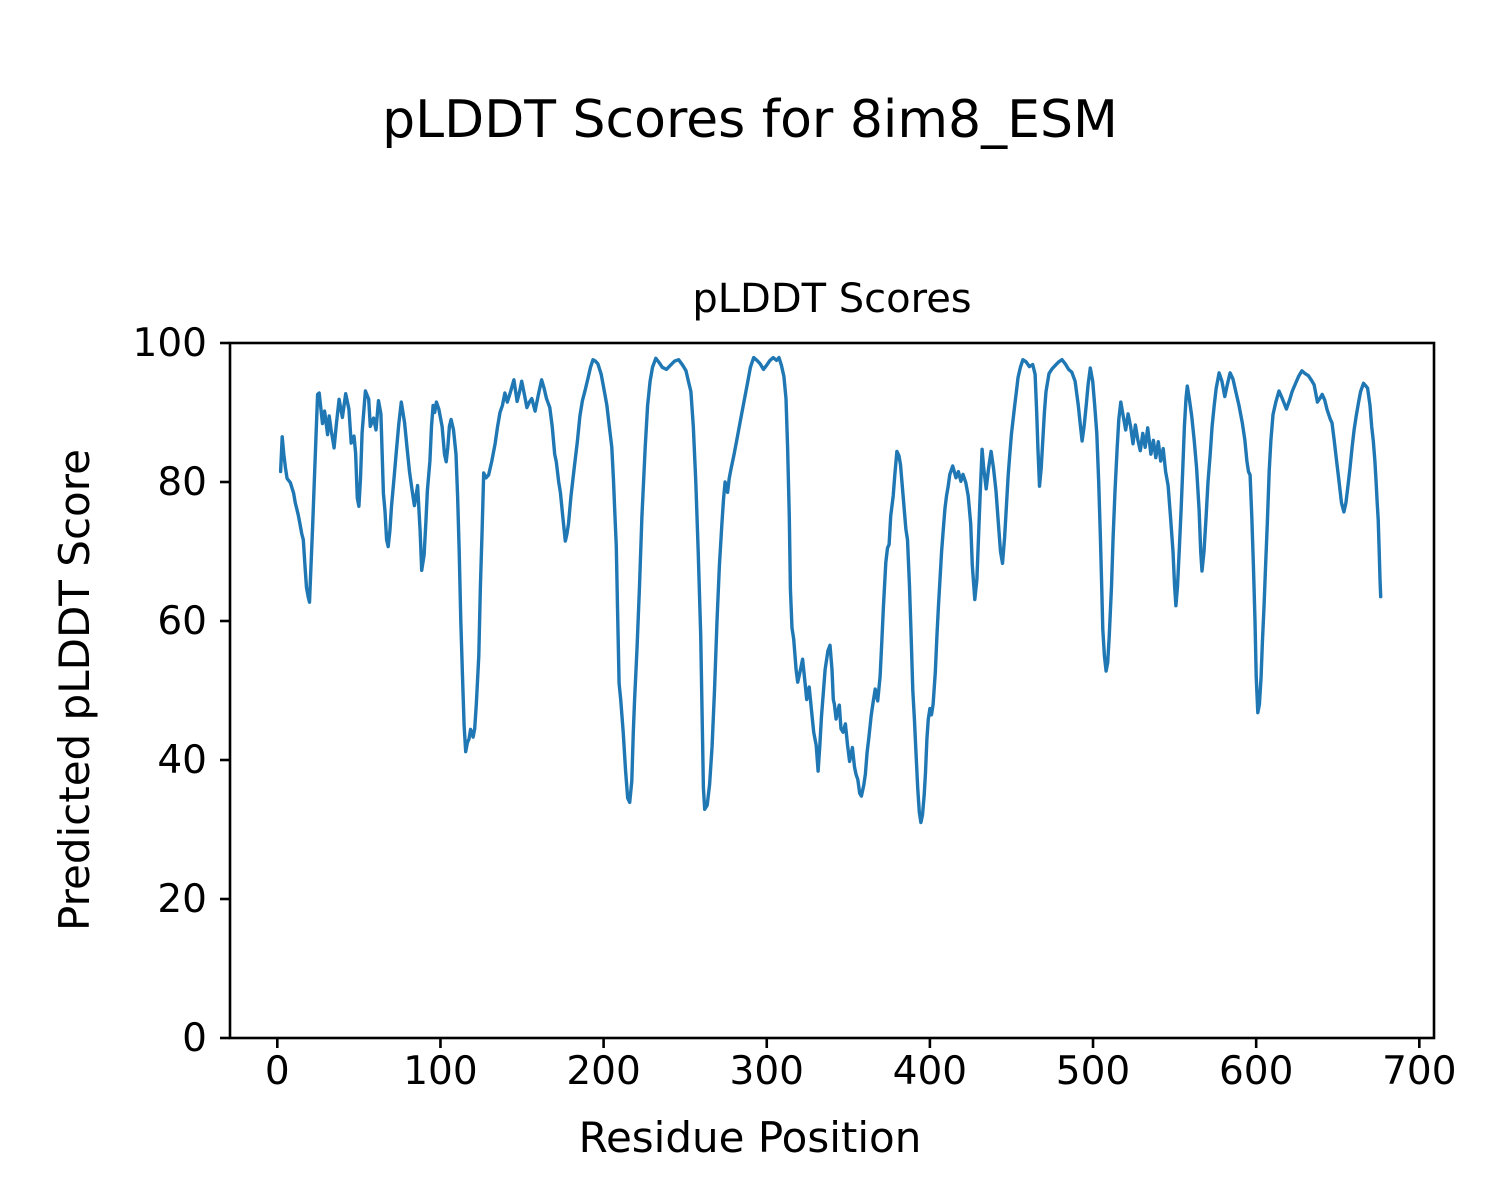 The width and height of the screenshot is (1500, 1200). What do you see at coordinates (1256, 1071) in the screenshot?
I see `x-tick-label: 600` at bounding box center [1256, 1071].